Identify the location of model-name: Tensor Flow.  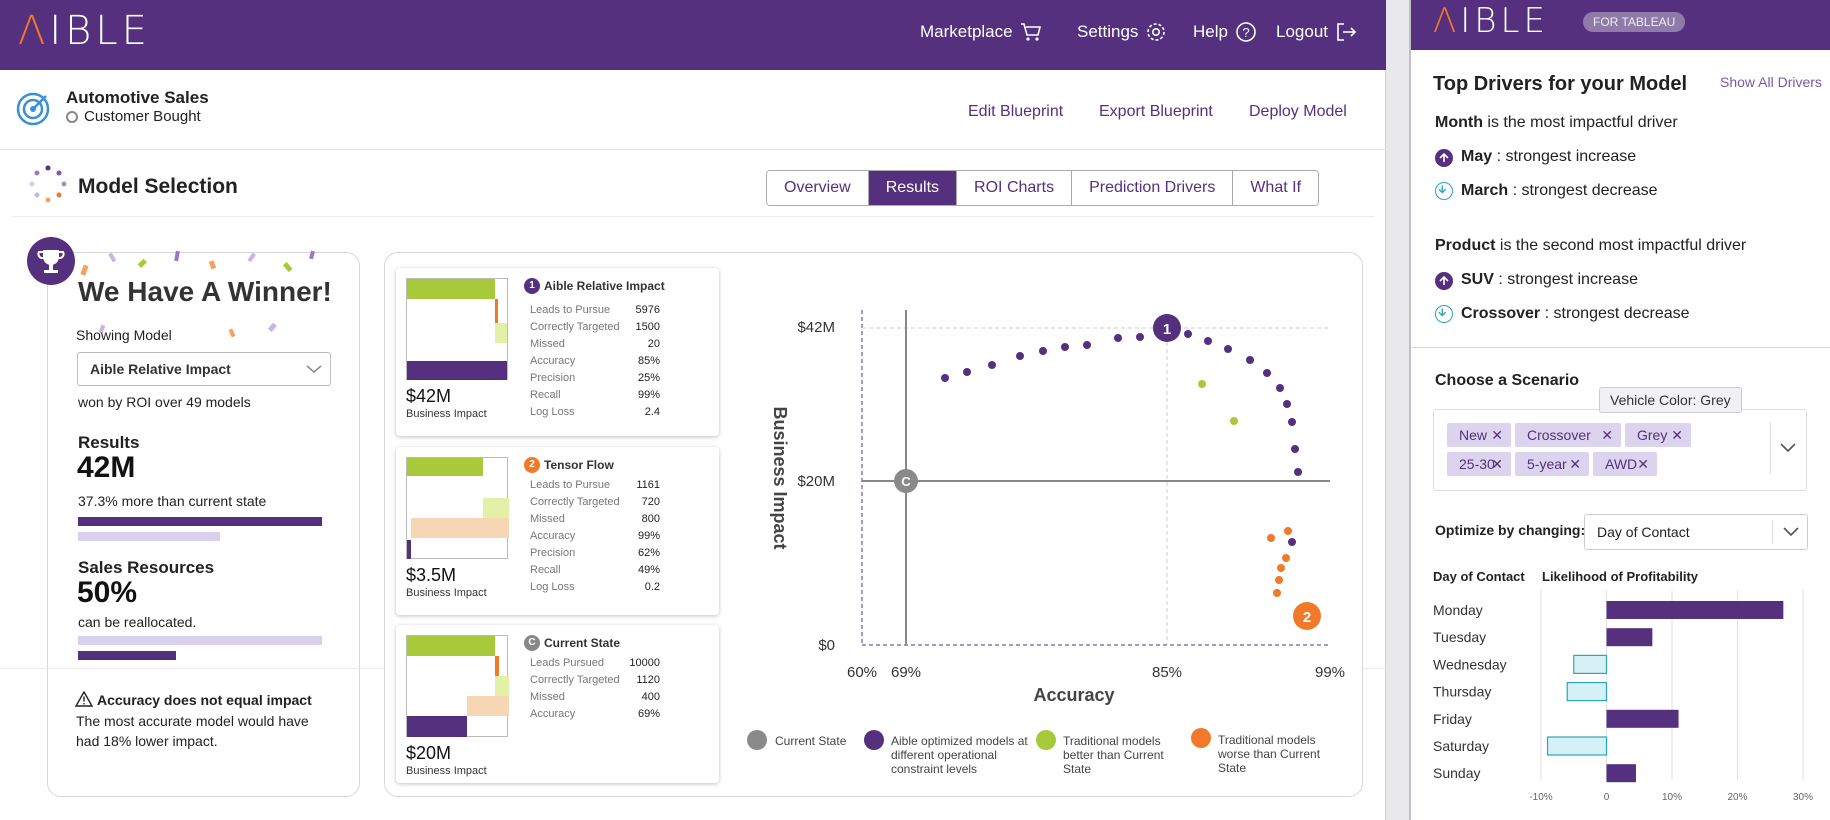
(579, 465).